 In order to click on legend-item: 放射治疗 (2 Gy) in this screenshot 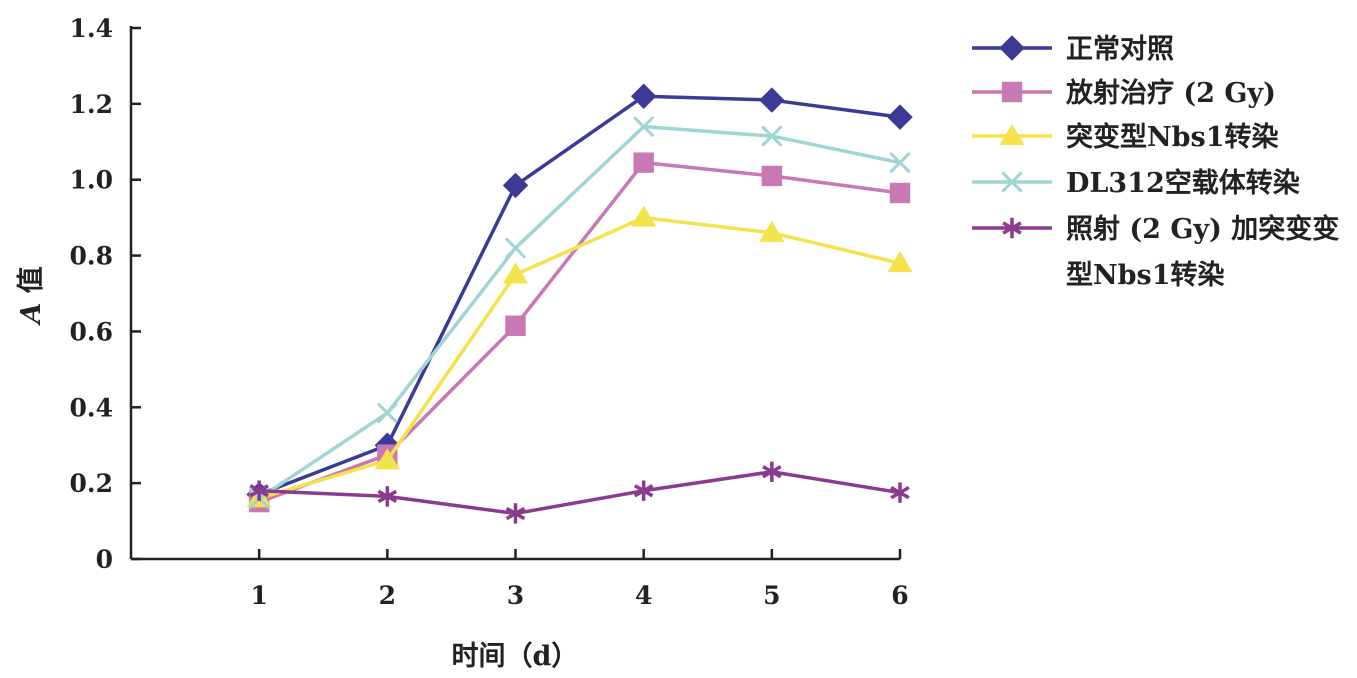, I will do `click(1124, 93)`.